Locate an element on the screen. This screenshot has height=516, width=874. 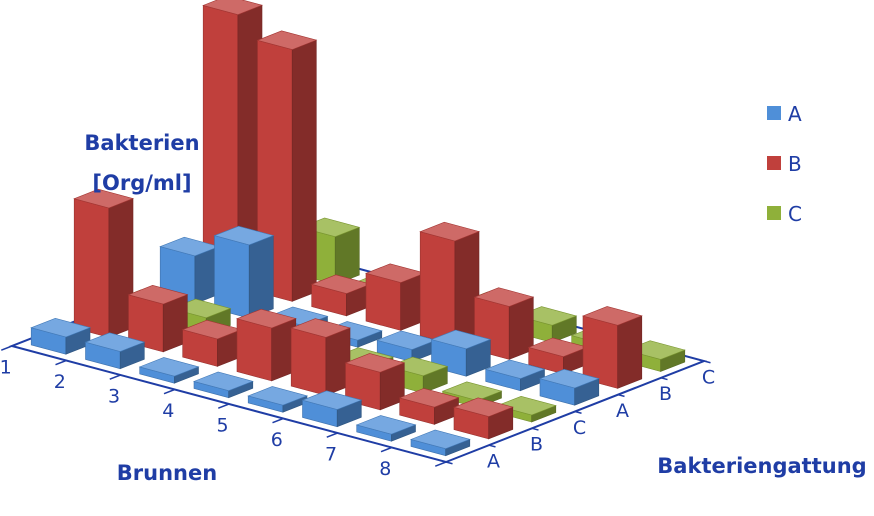
legend-label-a: A is located at coordinates (795, 114).